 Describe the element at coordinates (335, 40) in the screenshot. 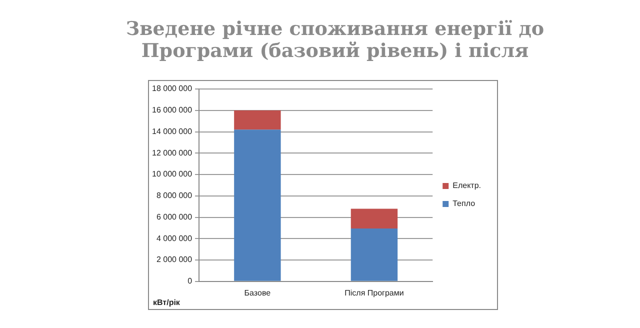

I see `chart-title: Зведене річне споживання енергії до Програми (базовий рівень) і після` at that location.